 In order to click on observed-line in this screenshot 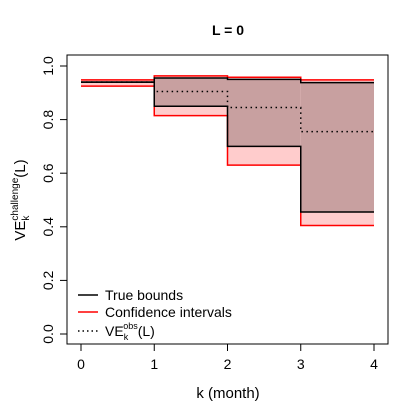, I will do `click(227, 107)`.